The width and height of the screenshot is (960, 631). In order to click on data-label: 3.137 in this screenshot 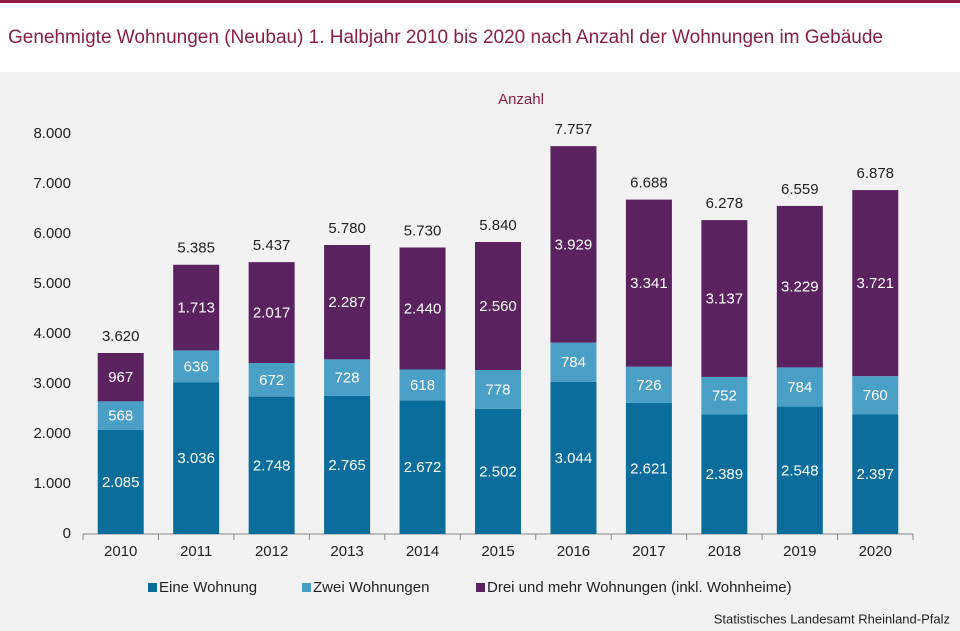, I will do `click(725, 298)`.